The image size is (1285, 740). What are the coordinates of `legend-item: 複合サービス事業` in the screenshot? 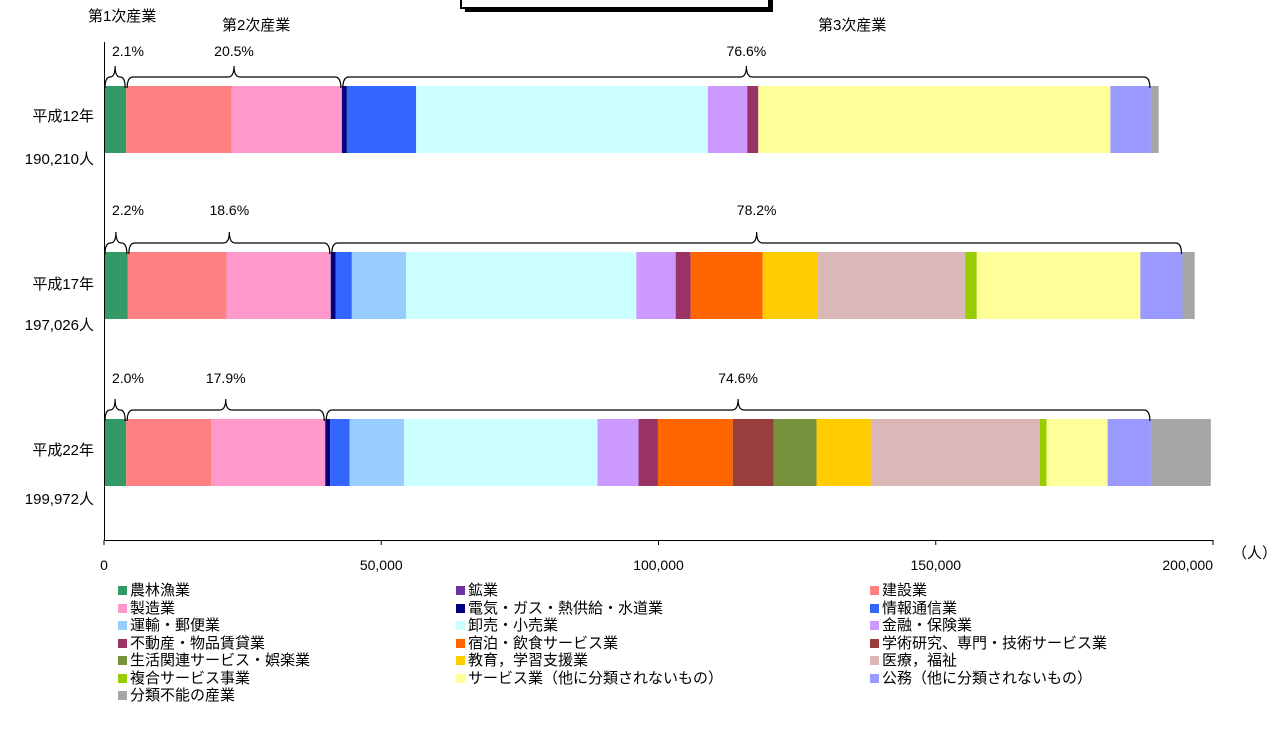 It's located at (184, 678).